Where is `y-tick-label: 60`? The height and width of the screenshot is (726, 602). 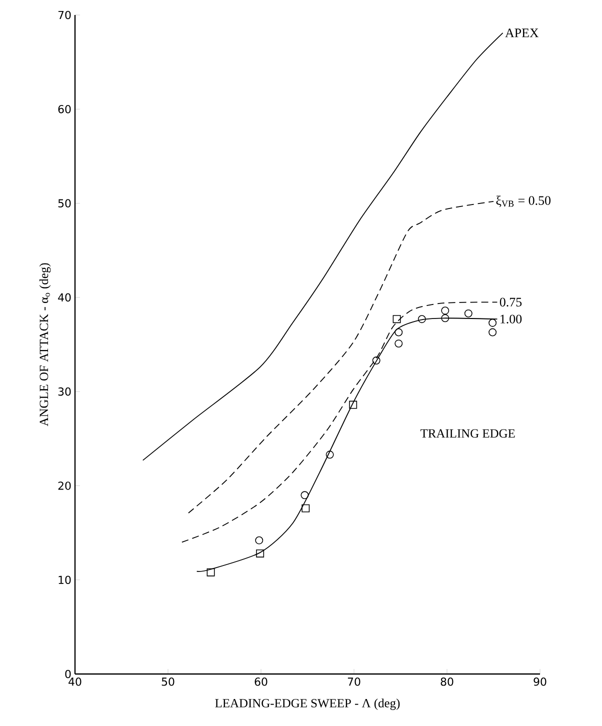
y-tick-label: 60 is located at coordinates (64, 109).